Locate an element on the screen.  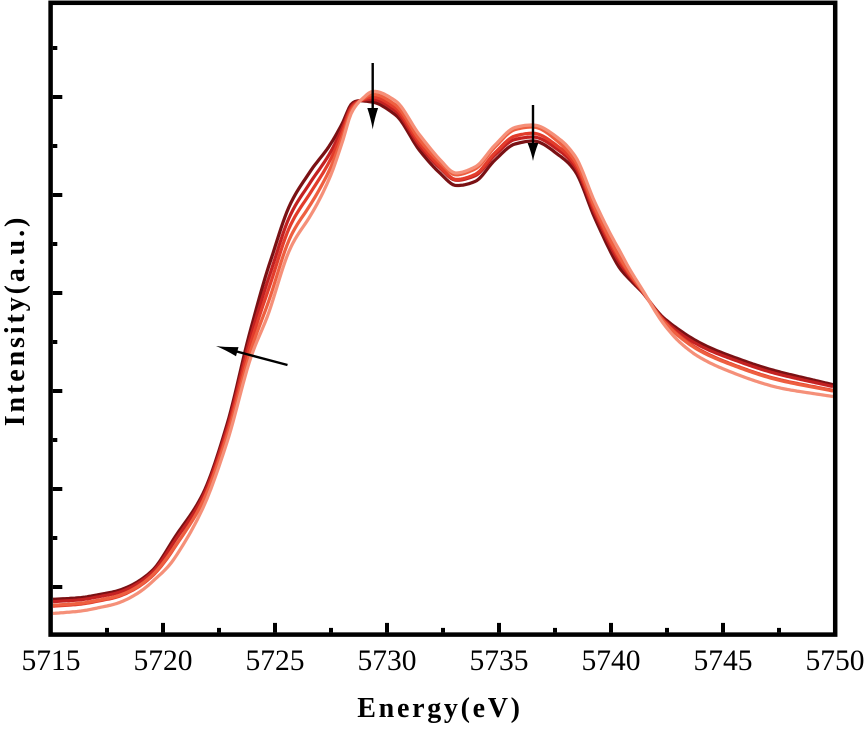
svg-text: 5740 is located at coordinates (611, 661).